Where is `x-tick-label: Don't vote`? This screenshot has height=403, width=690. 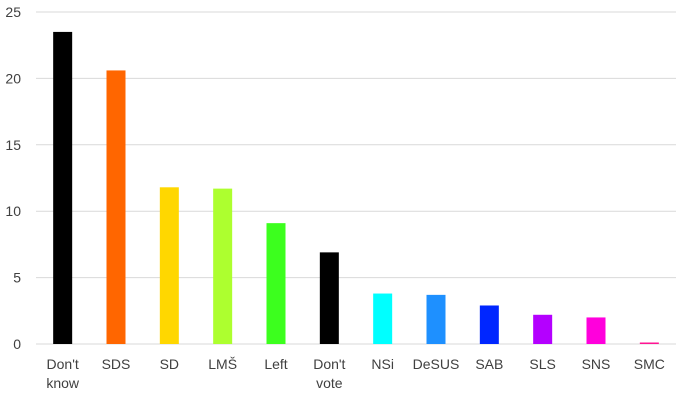
x-tick-label: Don't vote is located at coordinates (329, 373).